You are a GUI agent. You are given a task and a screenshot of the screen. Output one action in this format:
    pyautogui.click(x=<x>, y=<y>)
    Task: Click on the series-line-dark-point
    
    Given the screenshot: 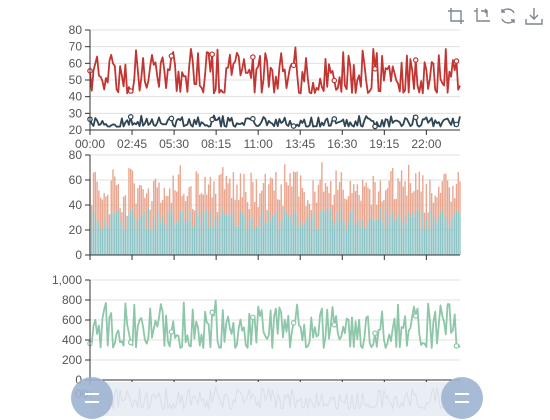 What is the action you would take?
    pyautogui.click(x=334, y=119)
    